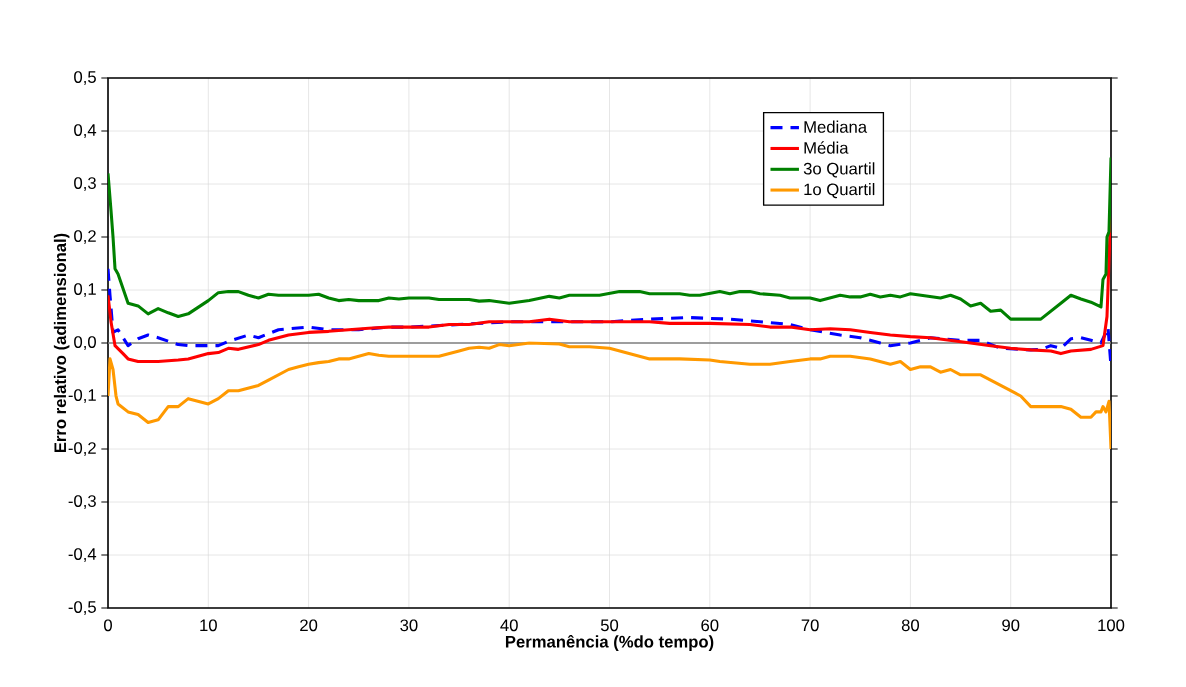  Describe the element at coordinates (82, 555) in the screenshot. I see `y-tick-label: -0,4` at that location.